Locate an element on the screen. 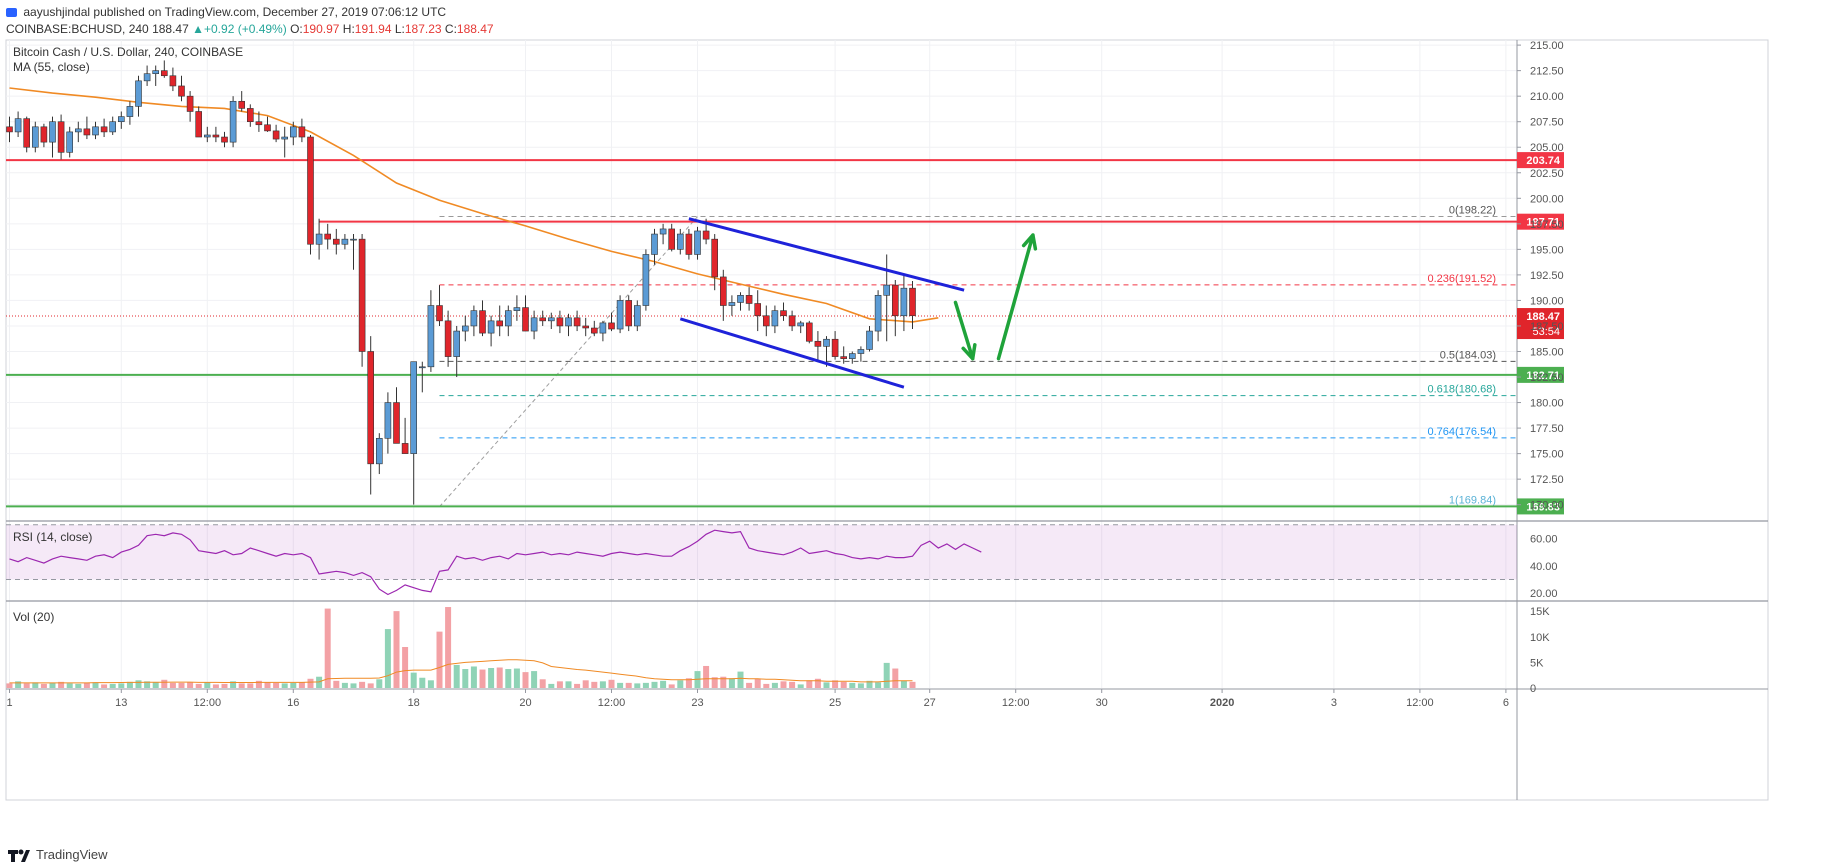 Image resolution: width=1828 pixels, height=868 pixels. time-tick-label: 2020 is located at coordinates (1222, 703).